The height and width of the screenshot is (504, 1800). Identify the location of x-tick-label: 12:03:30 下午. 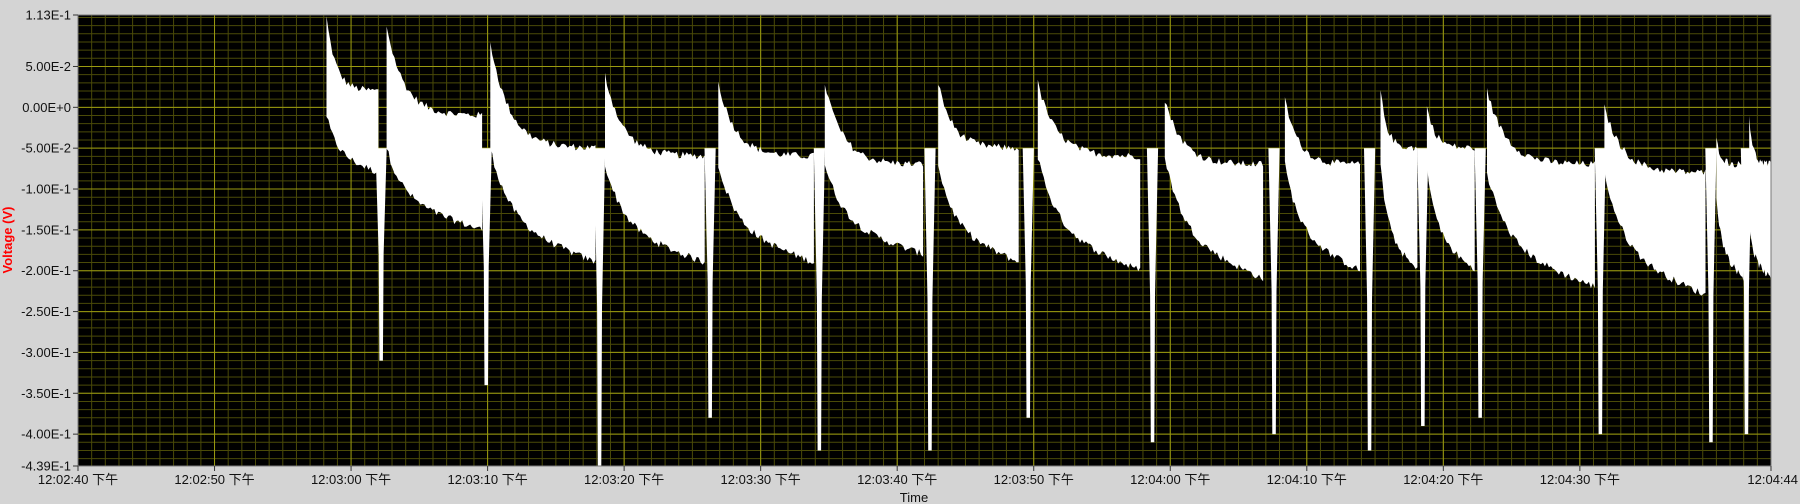
(761, 479).